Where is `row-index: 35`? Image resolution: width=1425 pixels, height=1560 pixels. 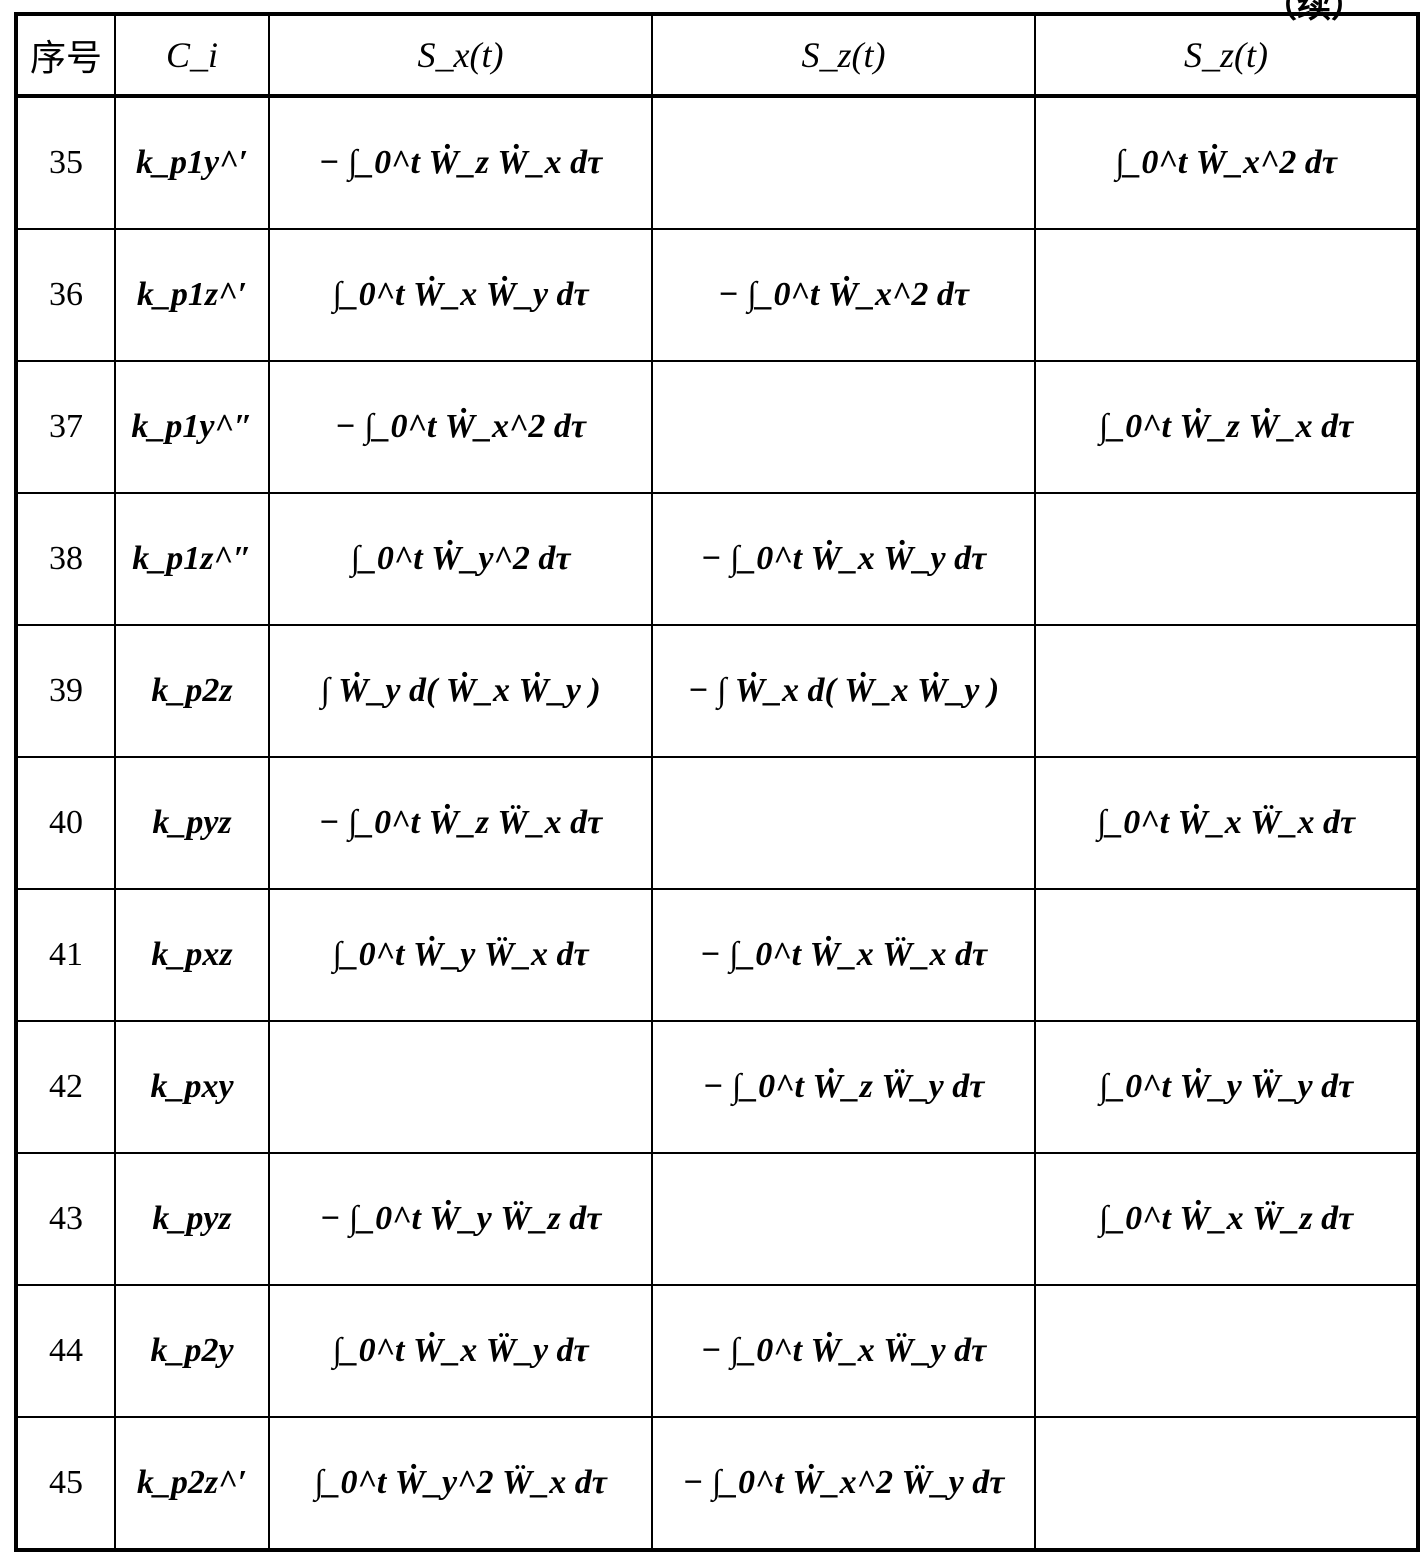 row-index: 35 is located at coordinates (66, 162).